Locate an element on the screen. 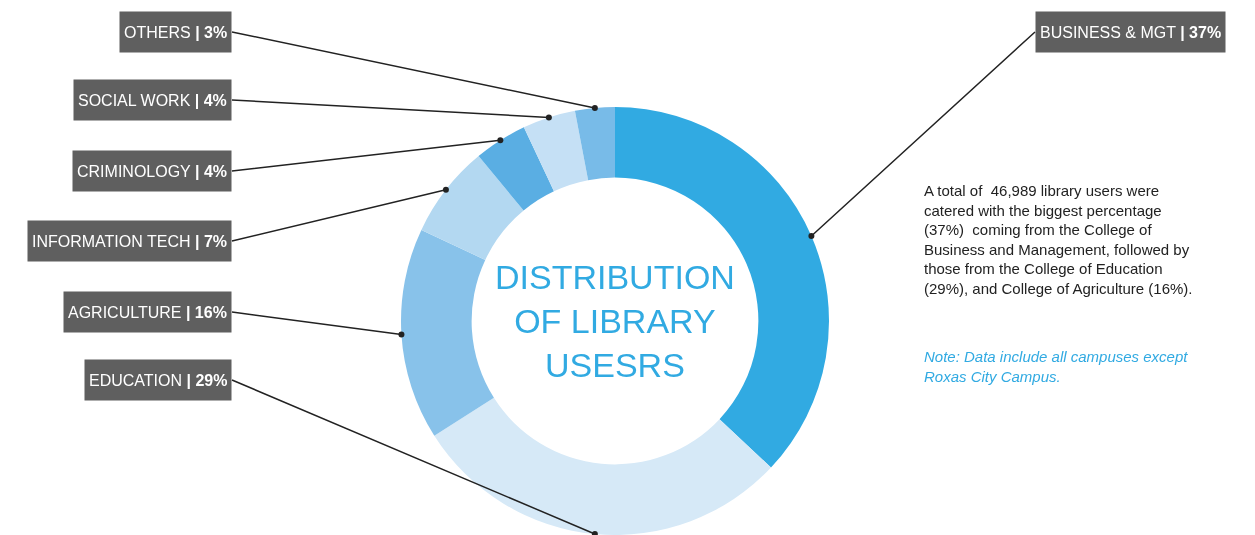 Image resolution: width=1255 pixels, height=535 pixels. slice-label: INFORMATION TECH is located at coordinates (111, 241).